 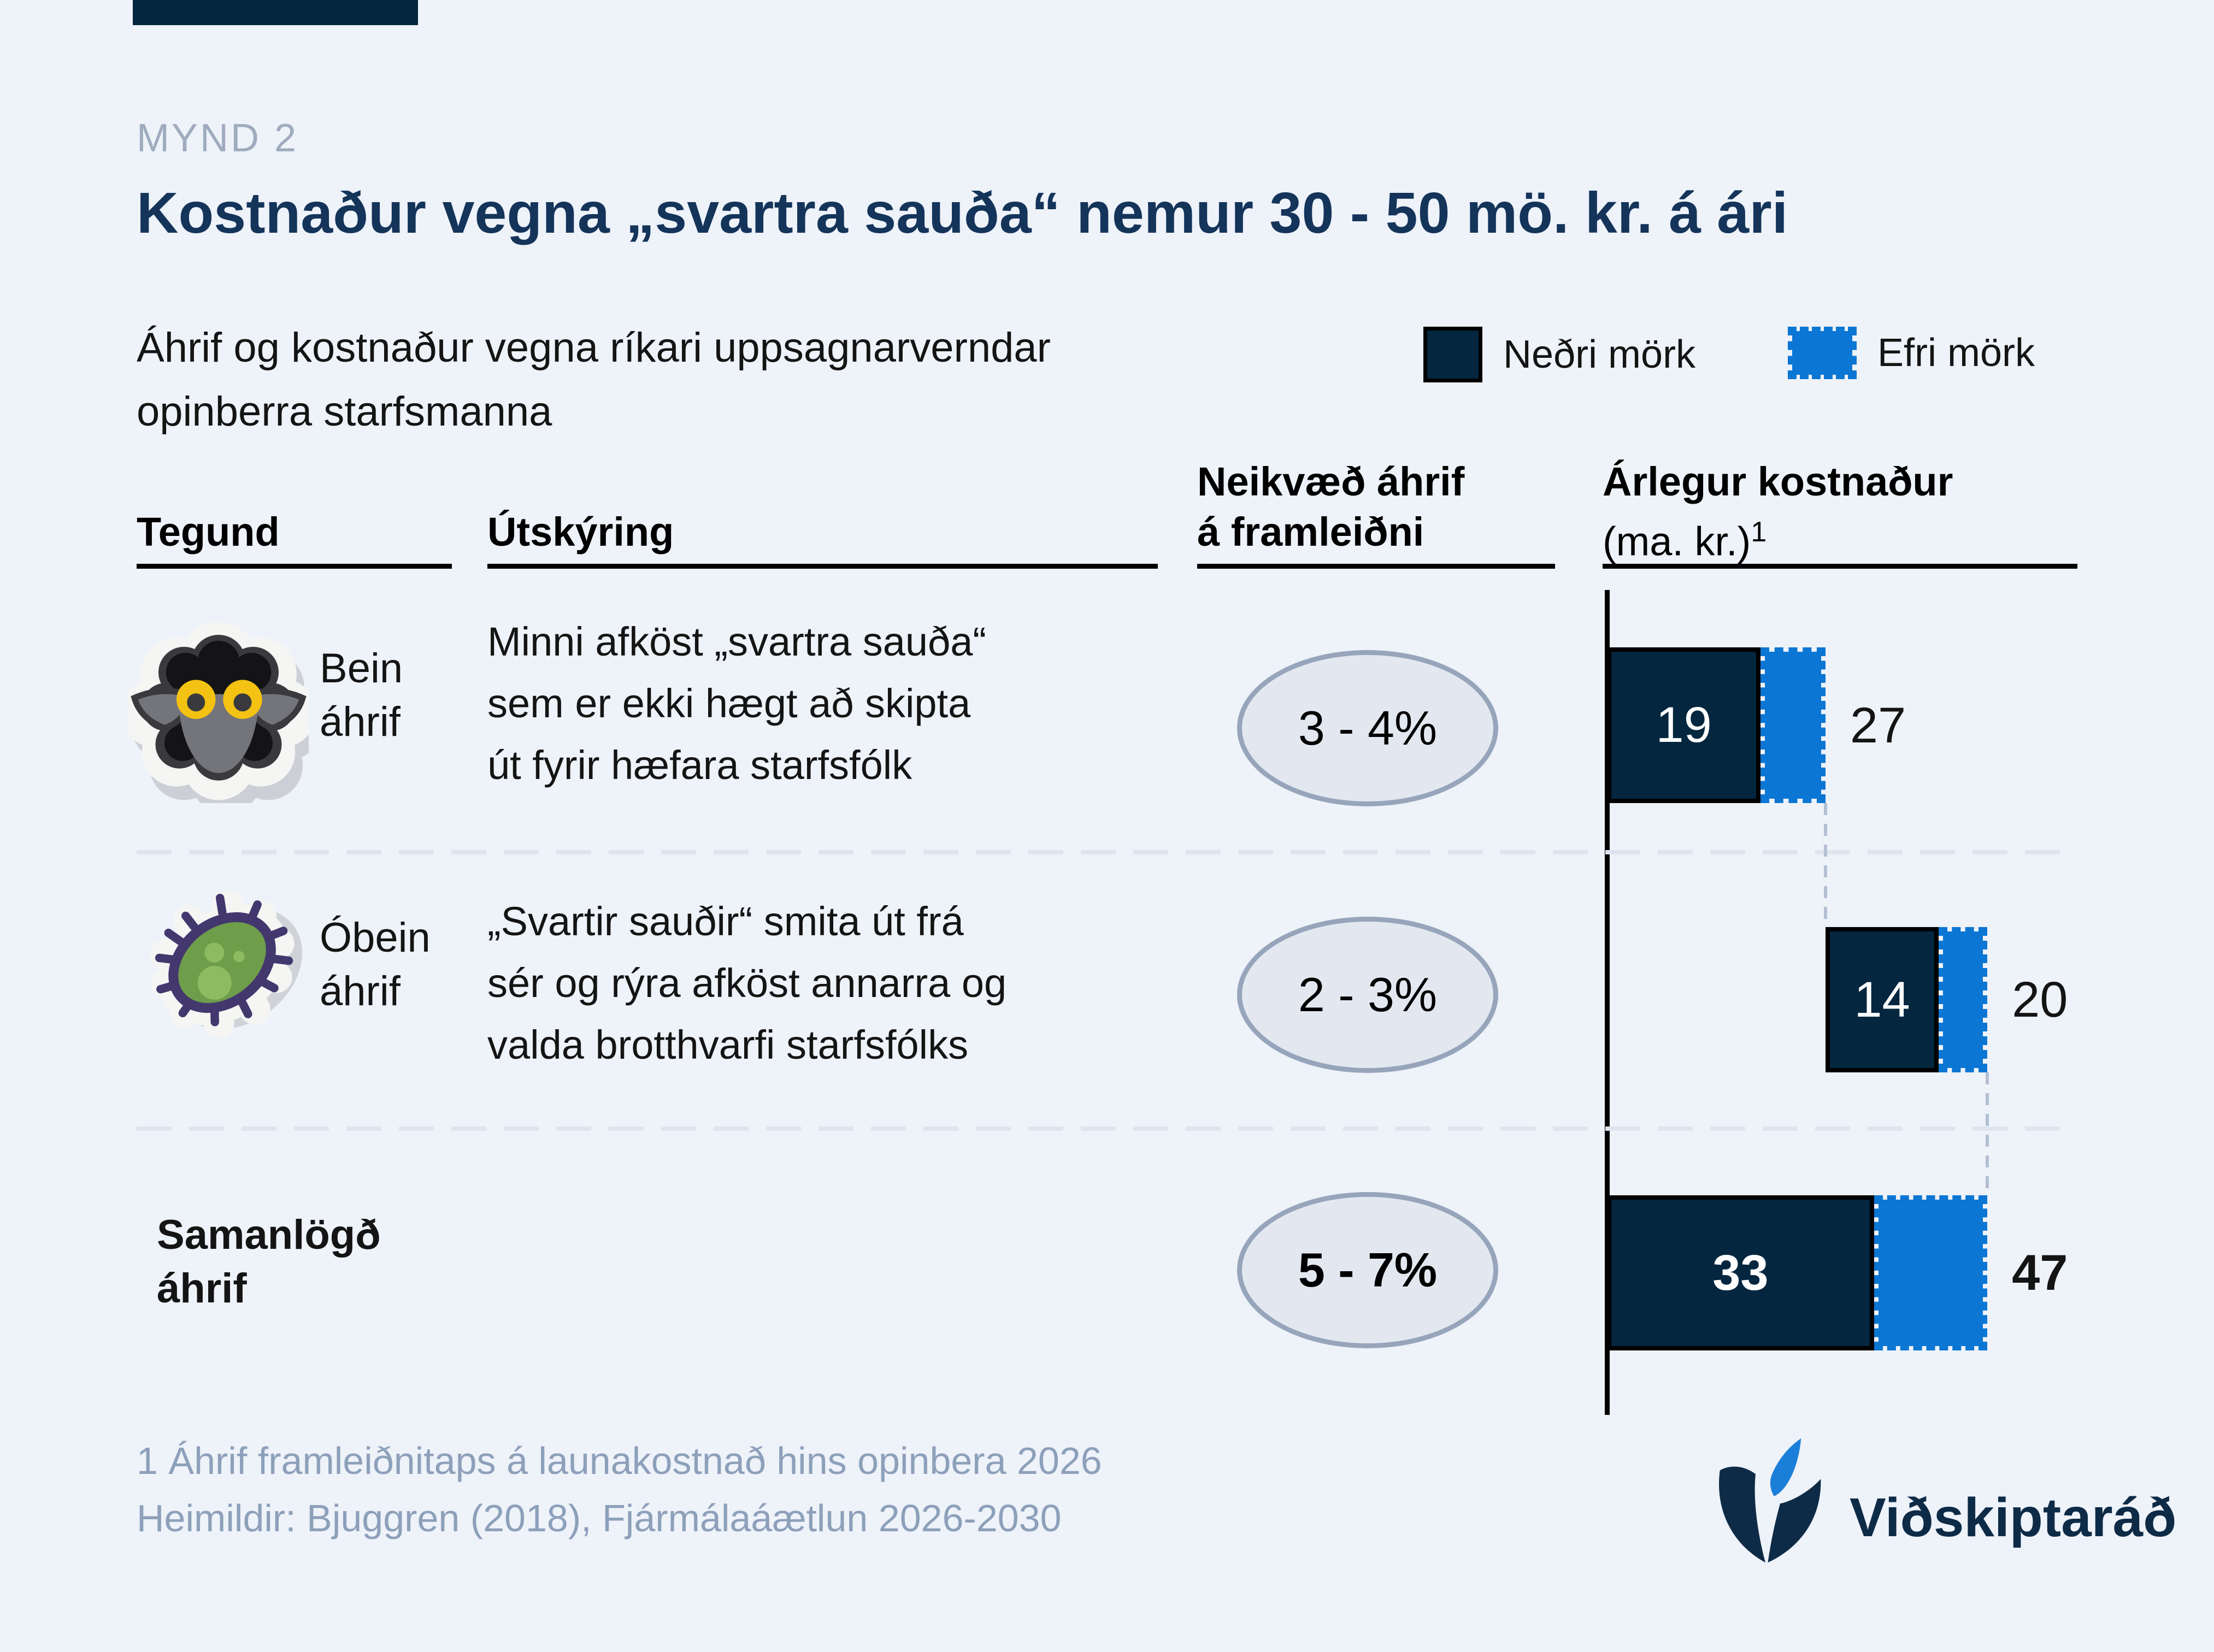 What do you see at coordinates (2013, 1517) in the screenshot?
I see `logo-text: Viðskiptaráð` at bounding box center [2013, 1517].